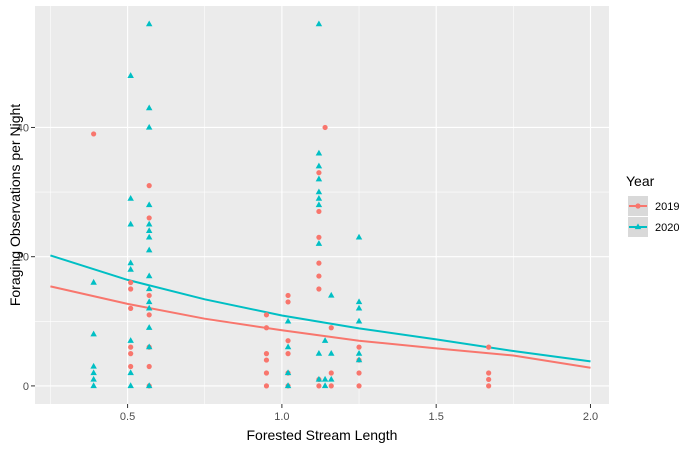  Describe the element at coordinates (281, 417) in the screenshot. I see `x-tick-label: 1.0` at that location.